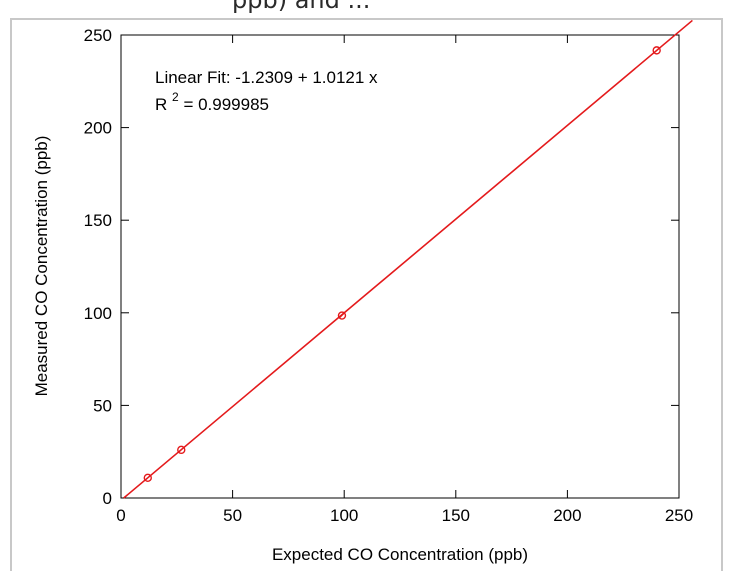 This screenshot has height=571, width=731. I want to click on y-axis-title: Measured CO Concentration (ppb), so click(41, 266).